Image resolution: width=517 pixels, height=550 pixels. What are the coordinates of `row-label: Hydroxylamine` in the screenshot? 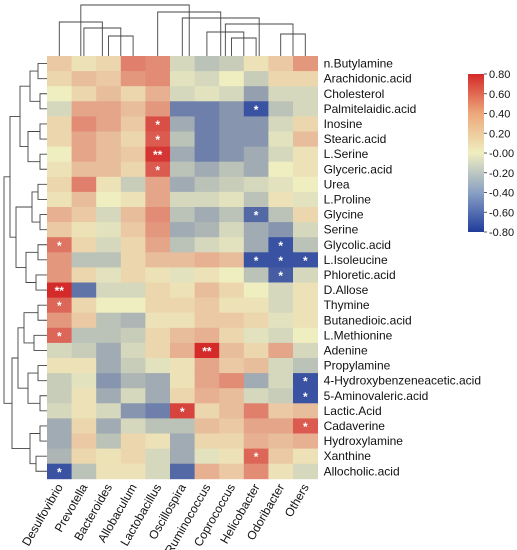 It's located at (364, 441).